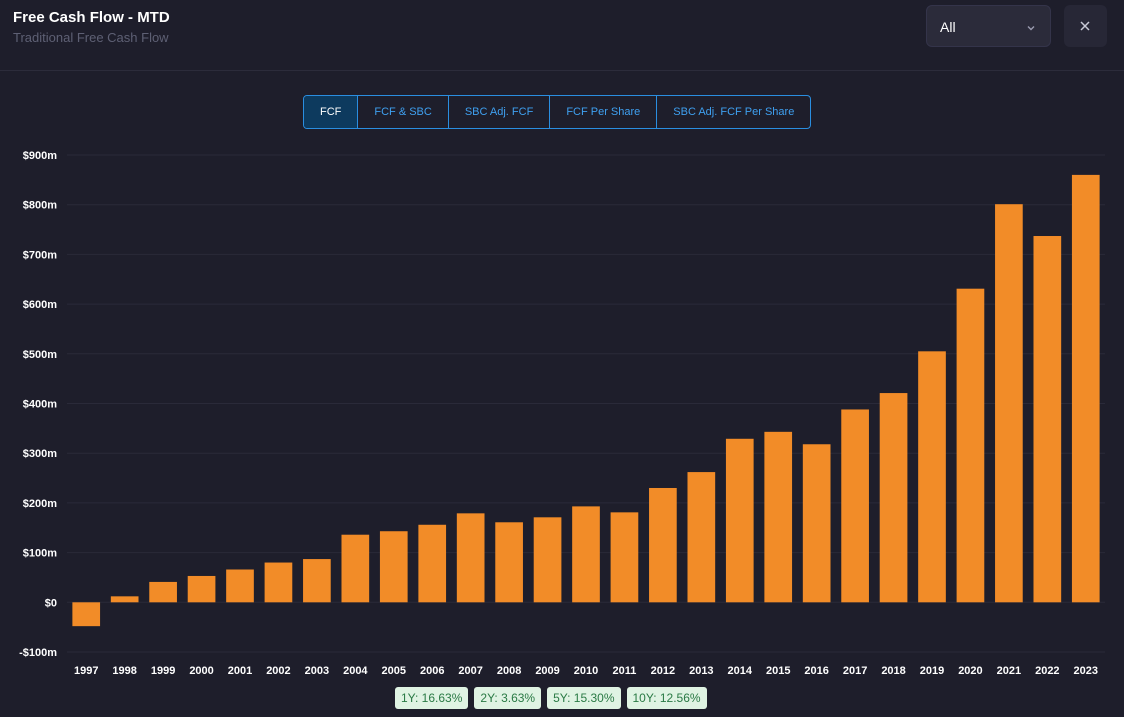 Image resolution: width=1124 pixels, height=717 pixels. Describe the element at coordinates (1009, 671) in the screenshot. I see `x-tick-label: 2021` at that location.